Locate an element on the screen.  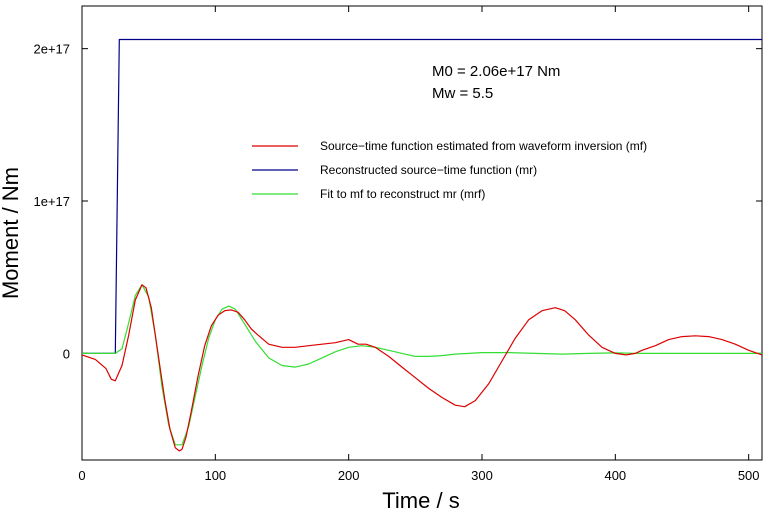
x-tick-label: 0 is located at coordinates (81, 475).